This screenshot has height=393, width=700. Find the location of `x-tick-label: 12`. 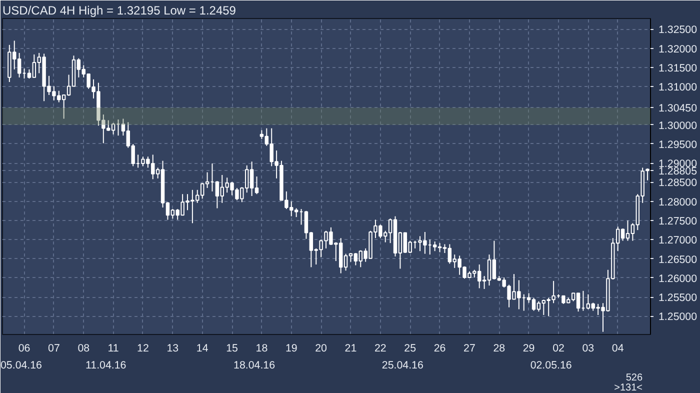

x-tick-label: 12 is located at coordinates (143, 348).